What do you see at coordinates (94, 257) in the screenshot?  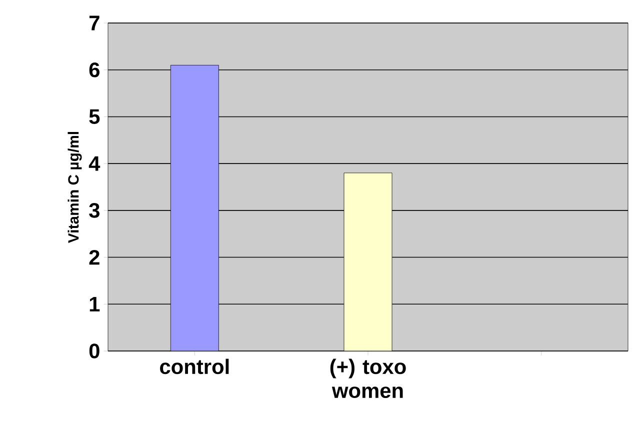 I see `y-tick-label: 2` at bounding box center [94, 257].